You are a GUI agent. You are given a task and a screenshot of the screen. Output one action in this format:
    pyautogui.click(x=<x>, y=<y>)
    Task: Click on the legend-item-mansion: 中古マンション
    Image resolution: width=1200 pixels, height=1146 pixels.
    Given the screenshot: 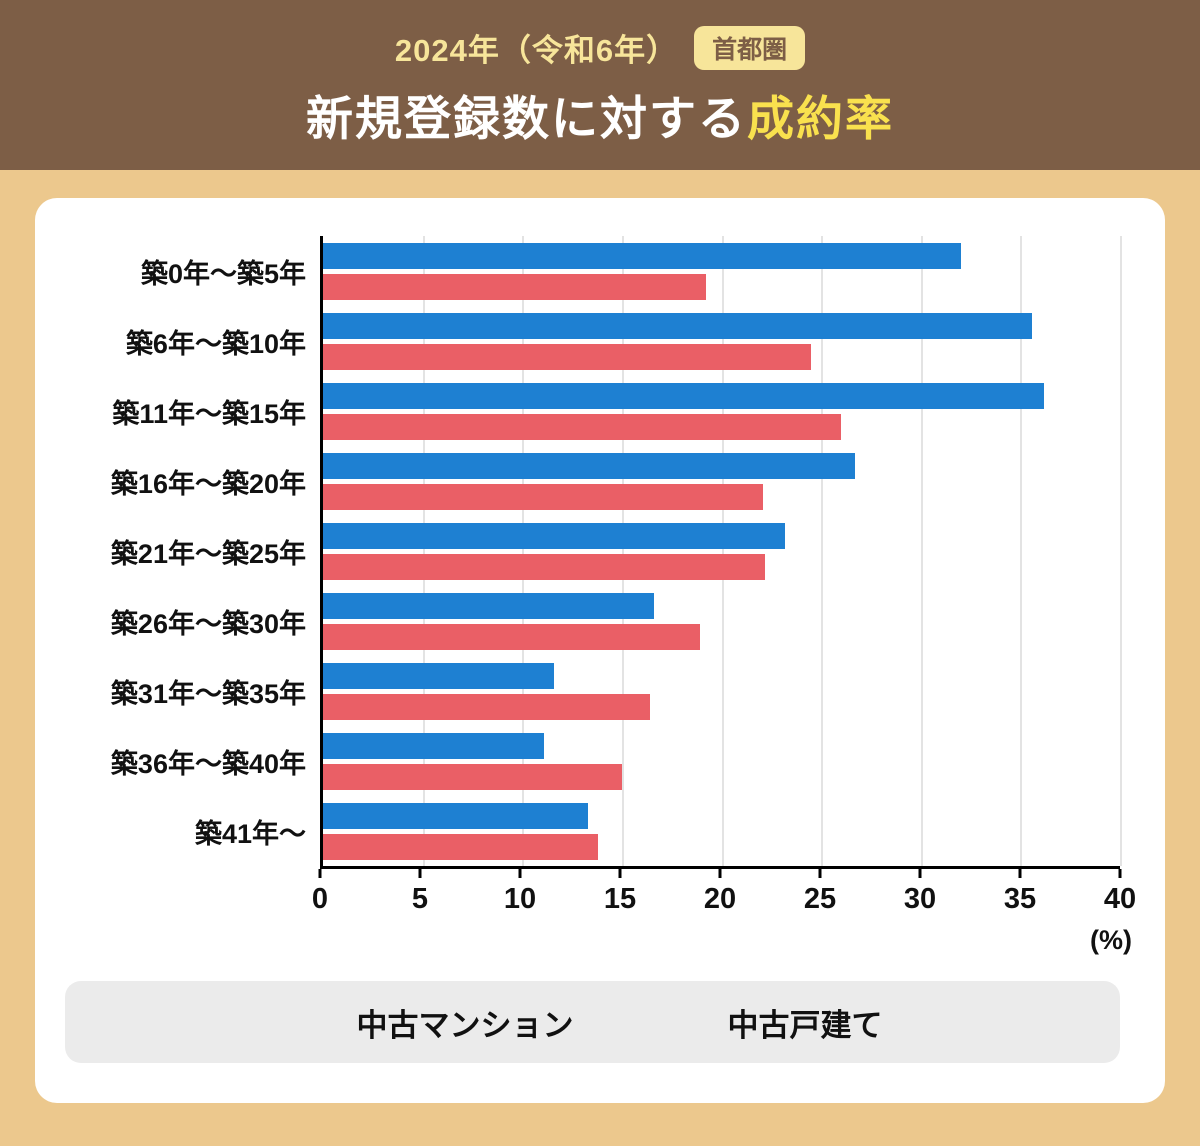 What is the action you would take?
    pyautogui.click(x=438, y=1022)
    